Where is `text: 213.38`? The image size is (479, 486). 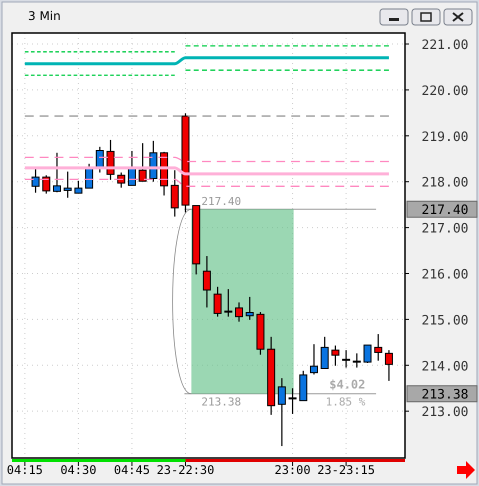 text: 213.38 is located at coordinates (445, 395).